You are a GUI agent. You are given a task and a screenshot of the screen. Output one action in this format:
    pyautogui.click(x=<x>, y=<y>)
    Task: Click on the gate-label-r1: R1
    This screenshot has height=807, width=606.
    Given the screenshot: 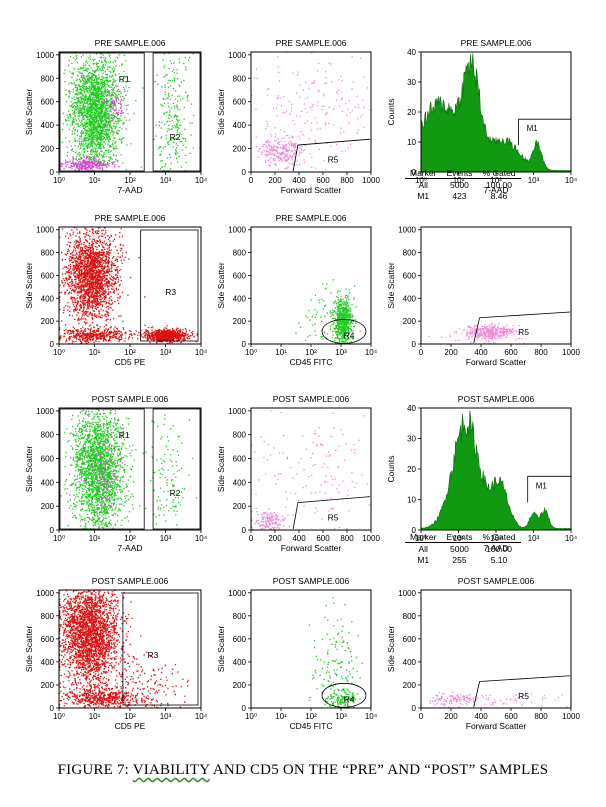 What is the action you would take?
    pyautogui.click(x=124, y=79)
    